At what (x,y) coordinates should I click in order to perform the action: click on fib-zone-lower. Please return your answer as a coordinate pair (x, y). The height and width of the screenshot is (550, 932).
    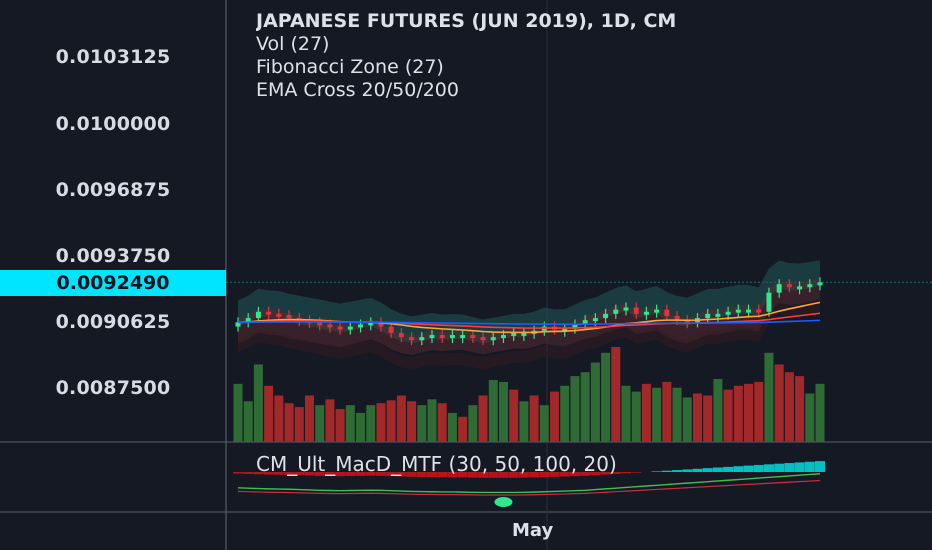
    Looking at the image, I should click on (529, 317).